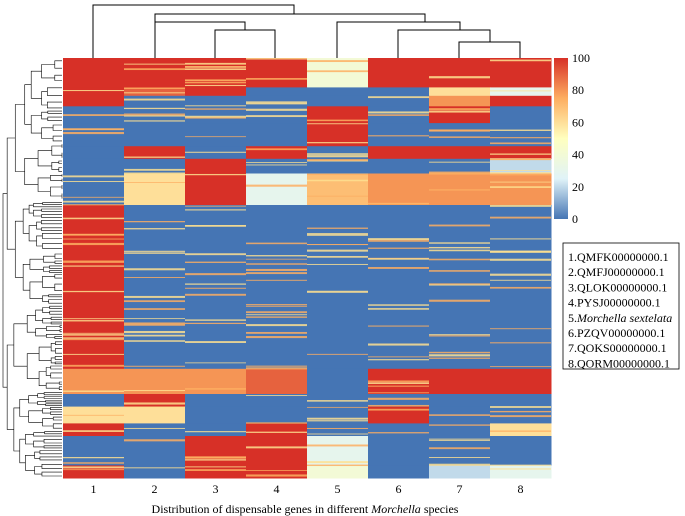  I want to click on colorbar-tick-label: 60, so click(578, 122).